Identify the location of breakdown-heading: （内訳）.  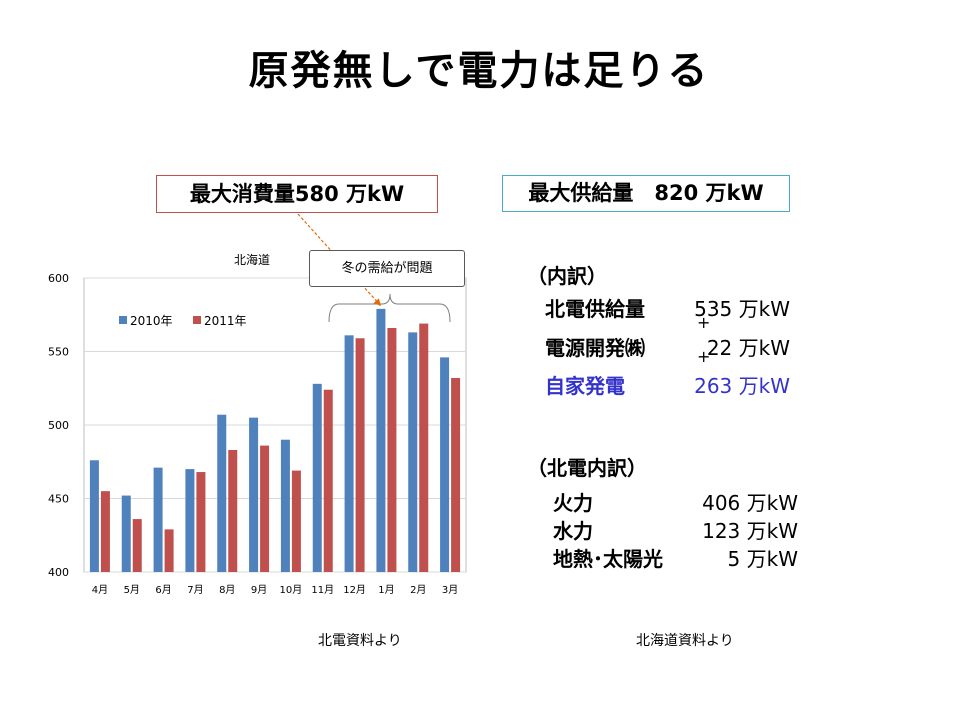
(567, 276).